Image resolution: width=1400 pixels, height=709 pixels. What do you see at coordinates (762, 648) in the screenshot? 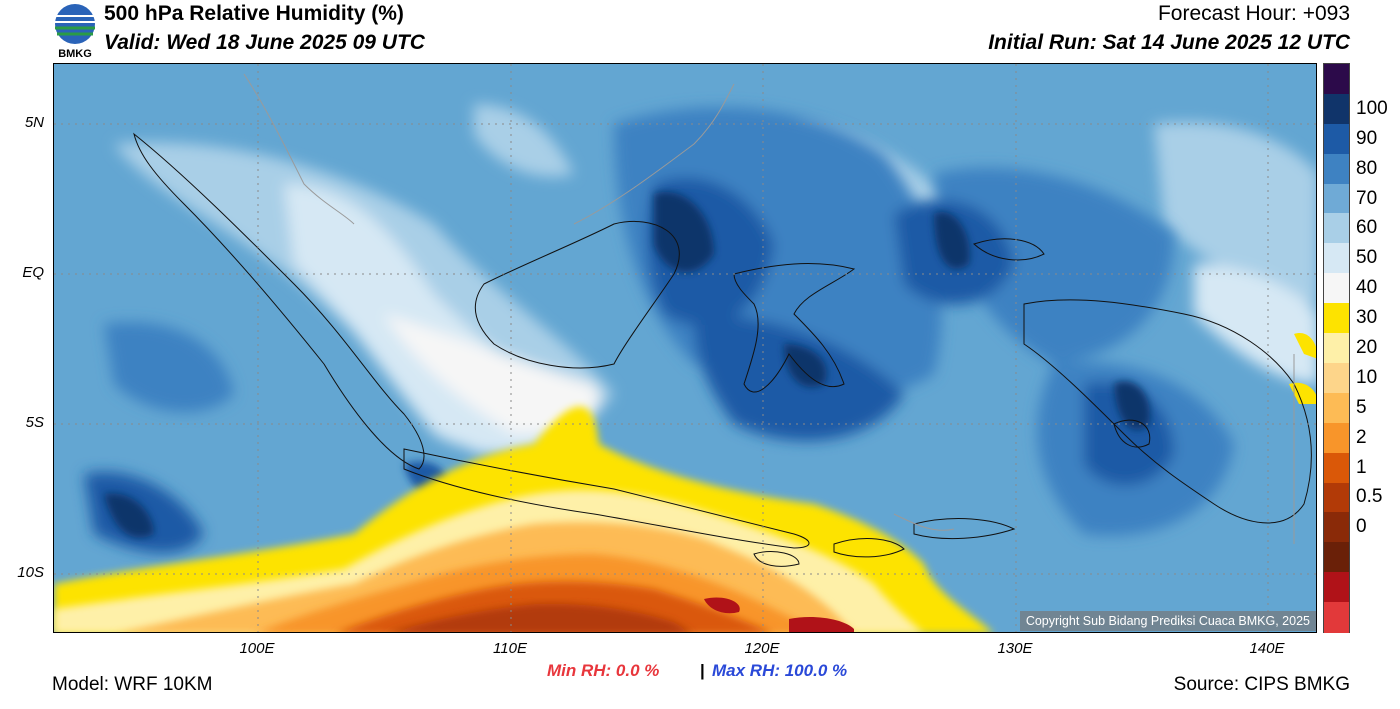
I see `lon-tick-label: 120E` at bounding box center [762, 648].